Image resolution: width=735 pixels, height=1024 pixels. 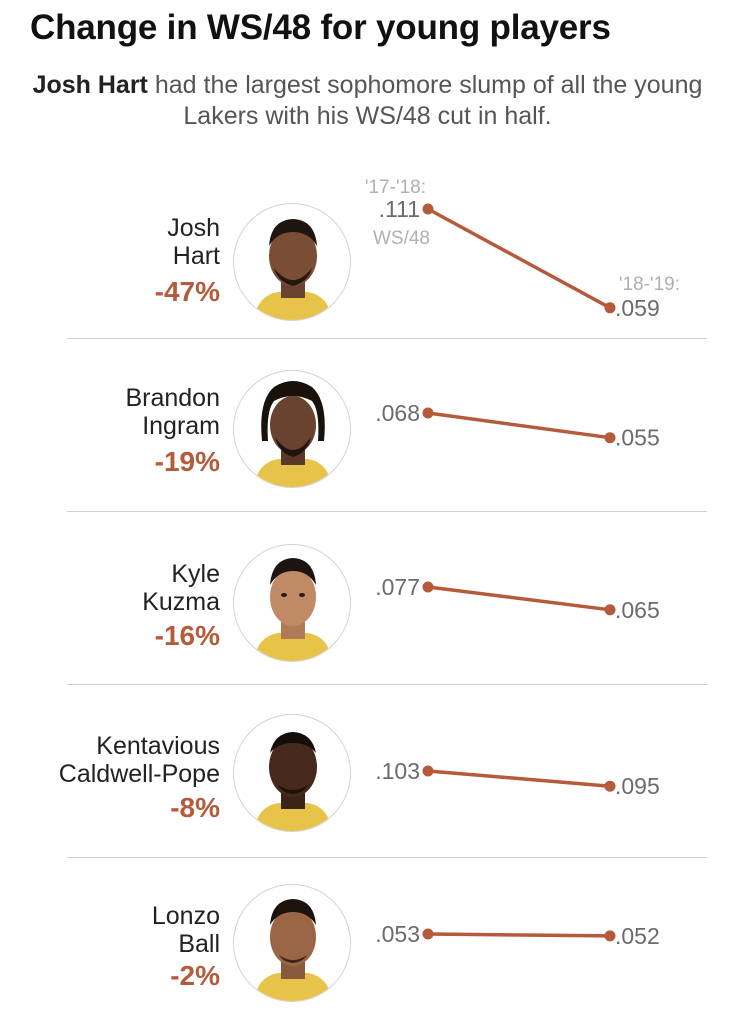 What do you see at coordinates (199, 944) in the screenshot?
I see `player-name-last: Ball` at bounding box center [199, 944].